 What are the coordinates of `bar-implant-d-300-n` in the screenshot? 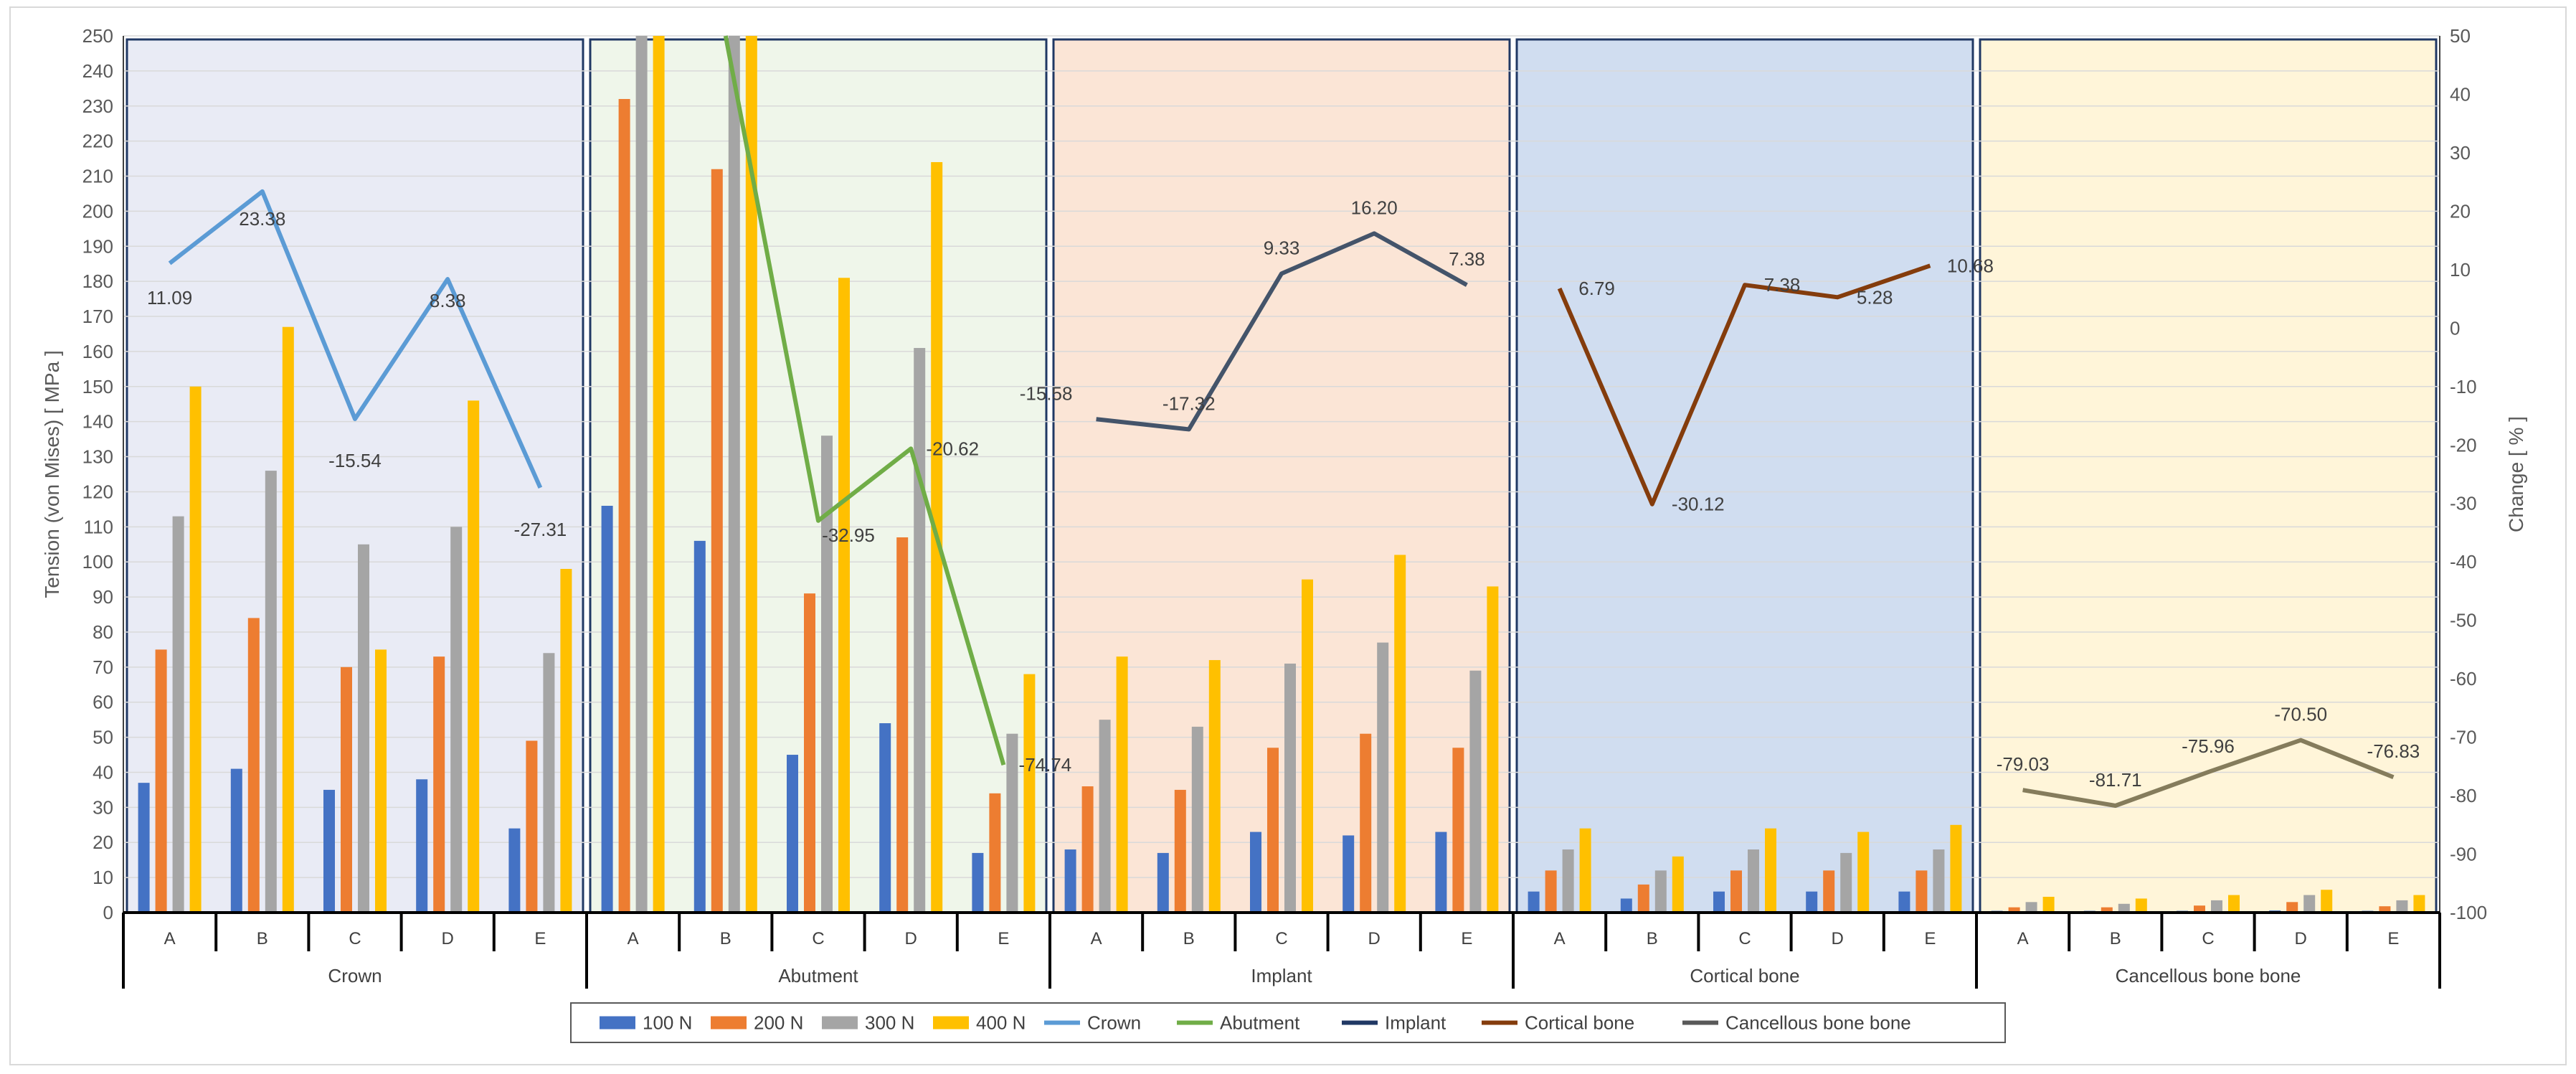 It's located at (1383, 778).